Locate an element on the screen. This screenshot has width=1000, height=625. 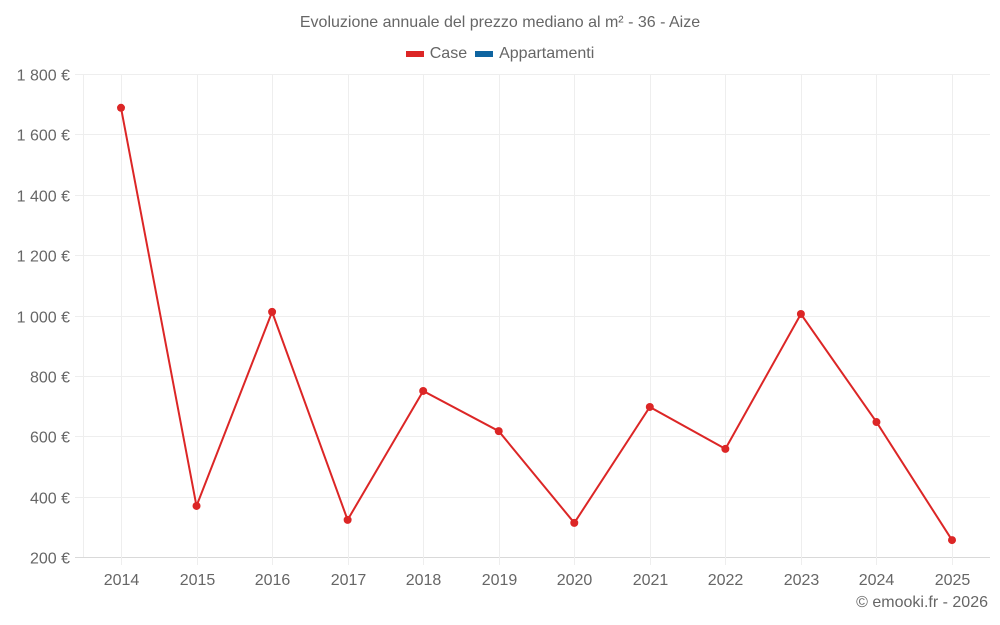
x-tick-label: 2021 is located at coordinates (651, 580).